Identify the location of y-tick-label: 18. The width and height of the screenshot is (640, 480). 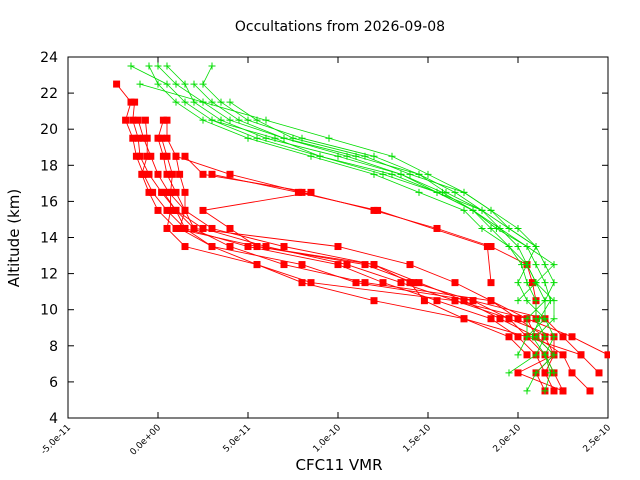
(49, 166).